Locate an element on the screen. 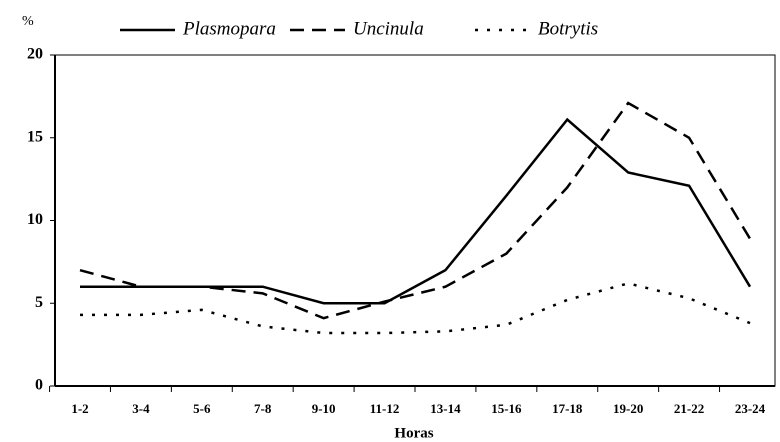 This screenshot has width=780, height=442. y-tick-label: 15 is located at coordinates (35, 136).